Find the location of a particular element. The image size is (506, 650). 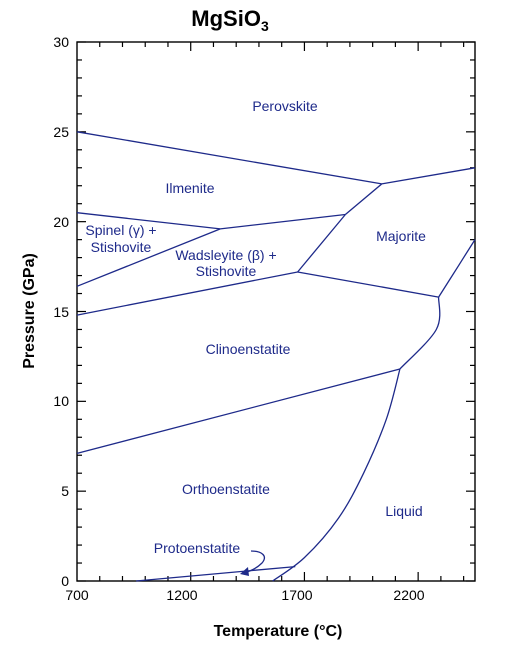

label-liquid: Liquid is located at coordinates (403, 511).